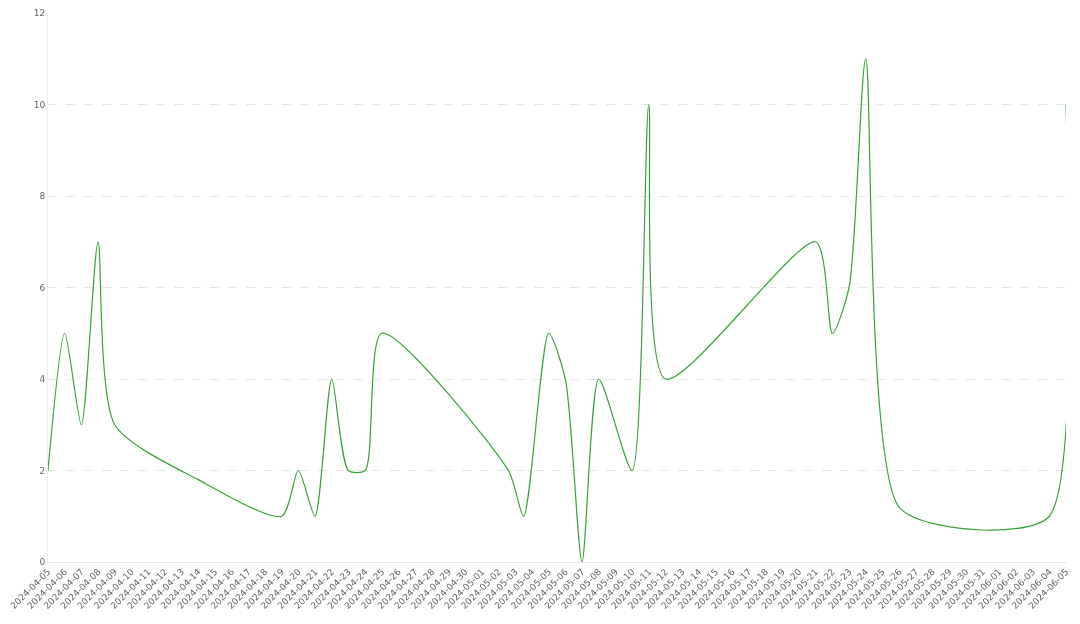  What do you see at coordinates (39, 13) in the screenshot?
I see `y-tick-label: 12` at bounding box center [39, 13].